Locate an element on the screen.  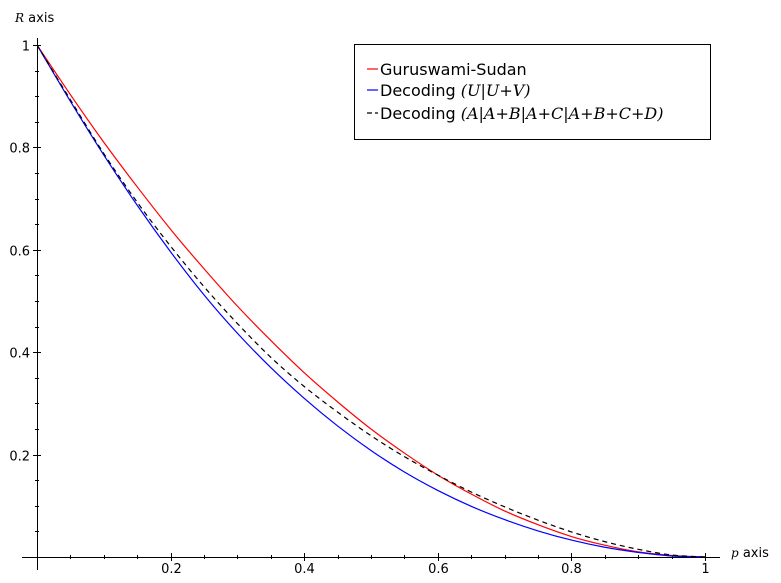
x-tick-label: 0.2 is located at coordinates (171, 569).